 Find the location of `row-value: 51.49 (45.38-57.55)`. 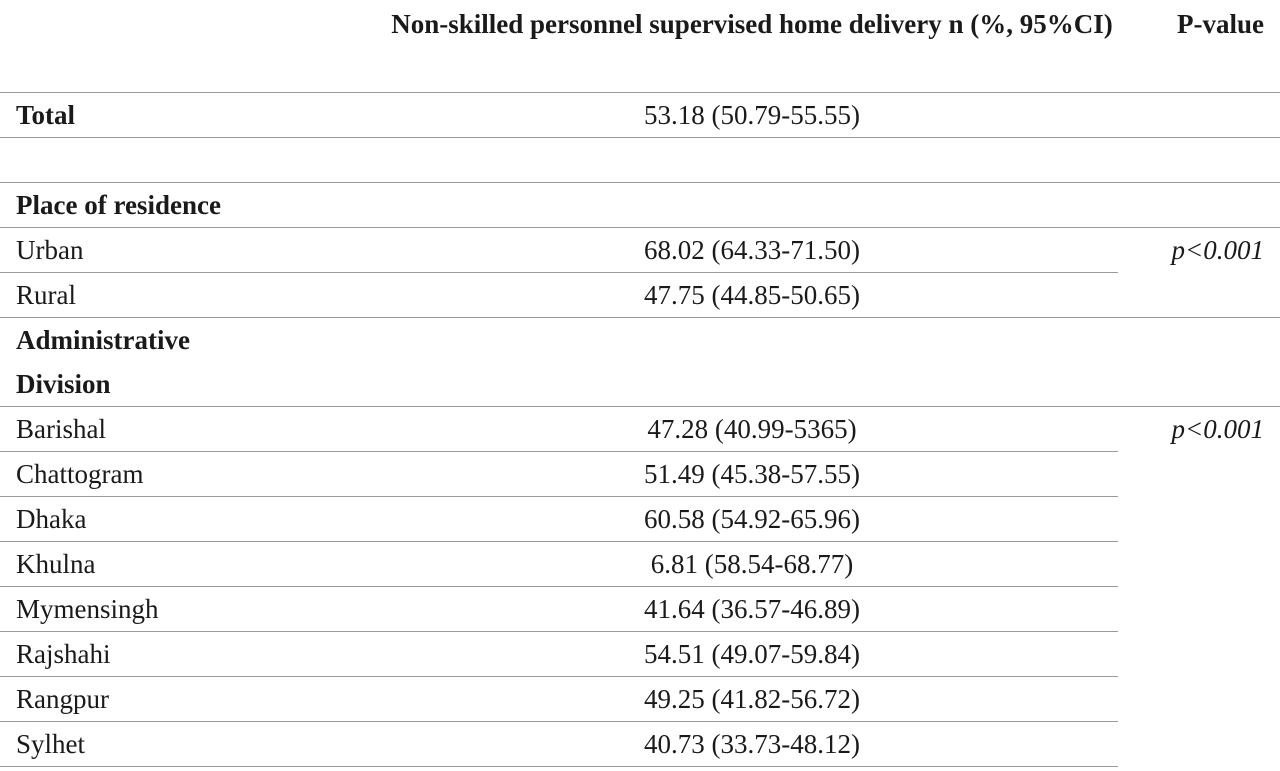

row-value: 51.49 (45.38-57.55) is located at coordinates (744, 474).